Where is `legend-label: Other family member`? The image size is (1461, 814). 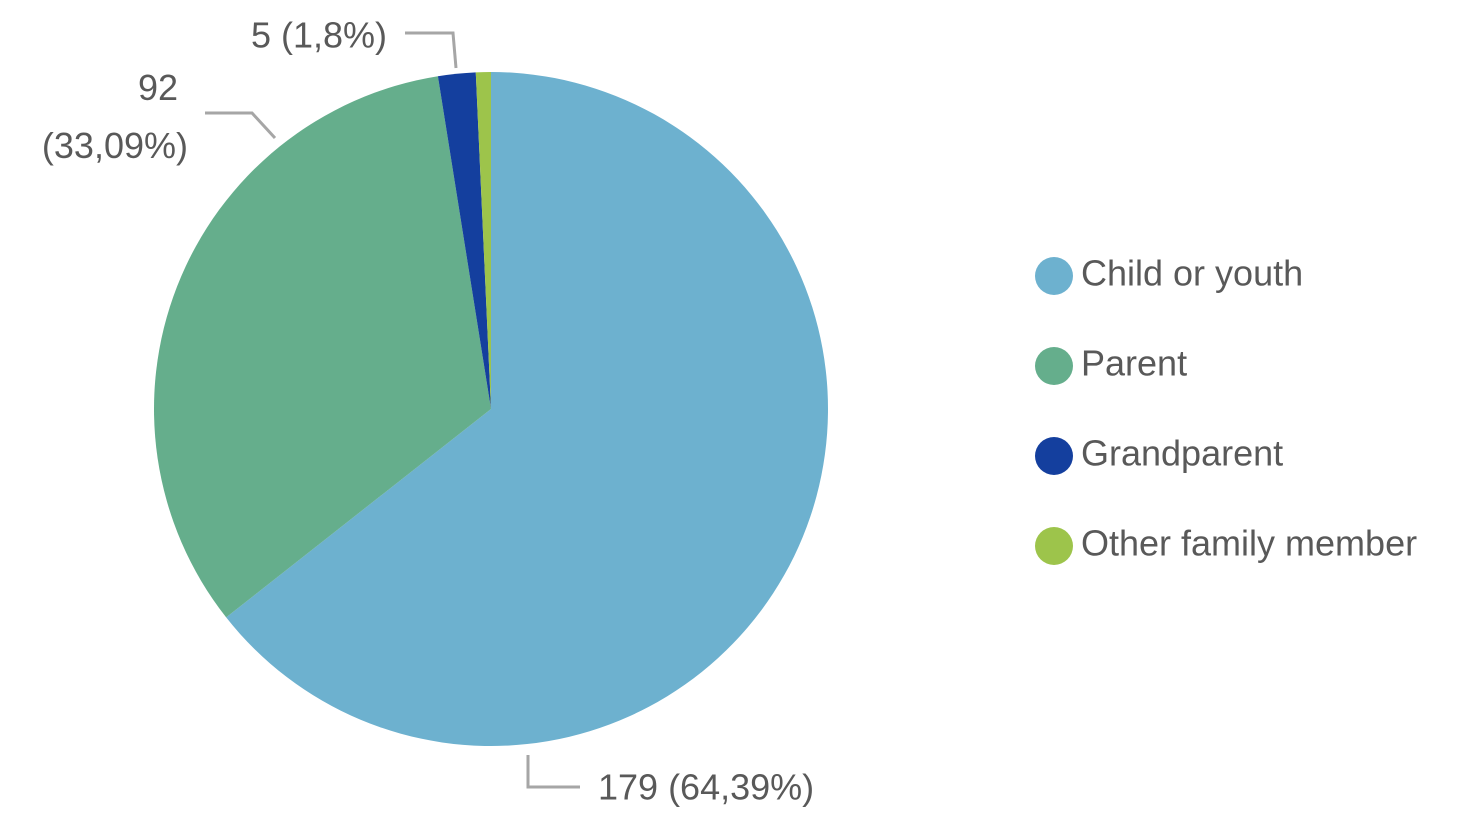
legend-label: Other family member is located at coordinates (1249, 543).